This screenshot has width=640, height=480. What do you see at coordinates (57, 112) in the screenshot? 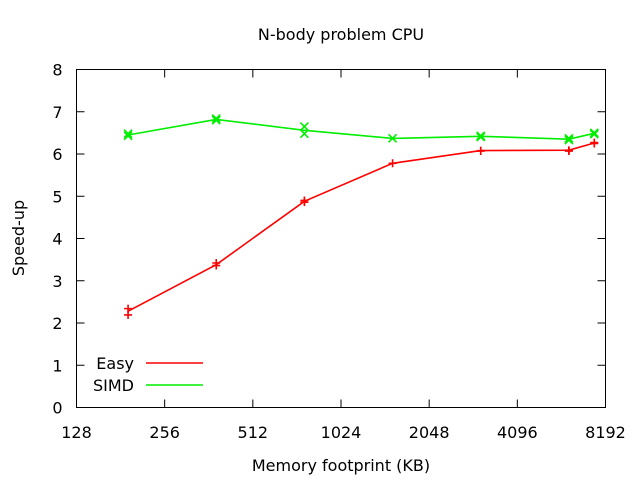
I see `y-tick-label: 7` at bounding box center [57, 112].